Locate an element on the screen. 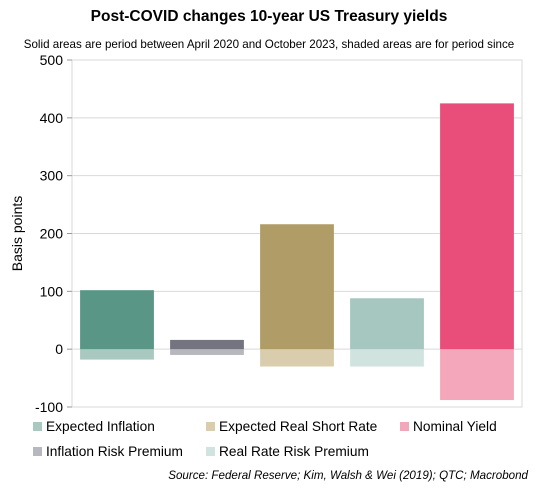  legend-item-inflation-risk-premium: Inflation Risk Premium is located at coordinates (108, 451).